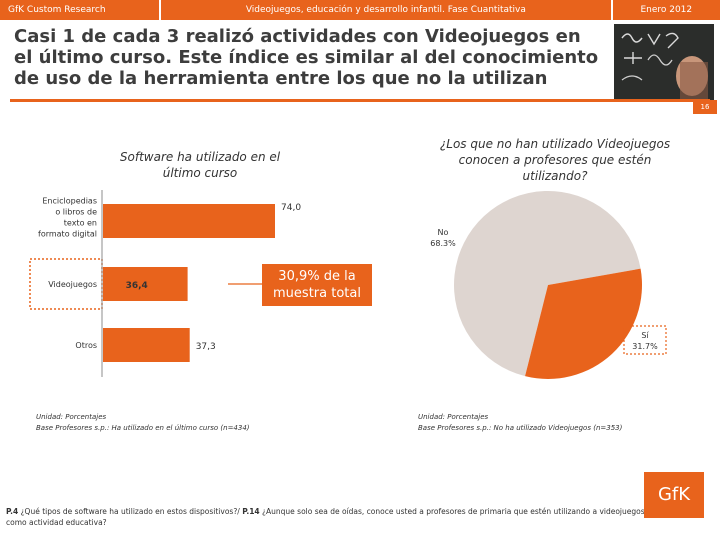 Image resolution: width=720 pixels, height=540 pixels. Describe the element at coordinates (453, 417) in the screenshot. I see `pie-note-unit: Unidad: Porcentajes` at that location.